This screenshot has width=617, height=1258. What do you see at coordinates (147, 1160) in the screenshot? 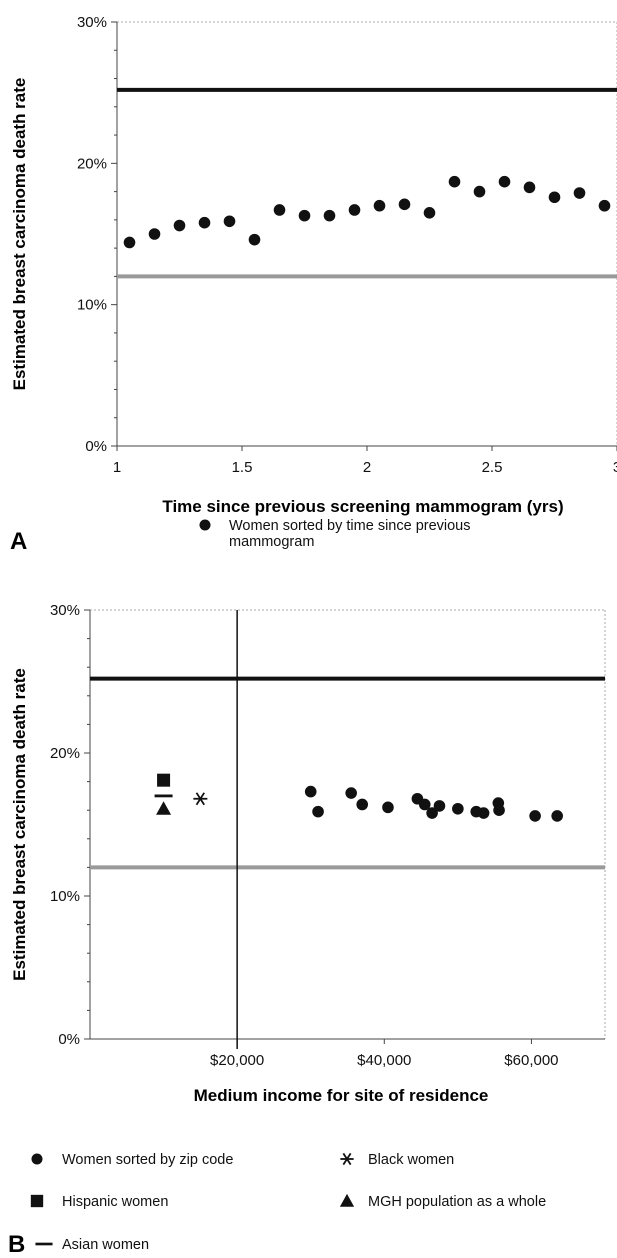
I see `panel-b-legend-label: Women sorted by zip code` at bounding box center [147, 1160].